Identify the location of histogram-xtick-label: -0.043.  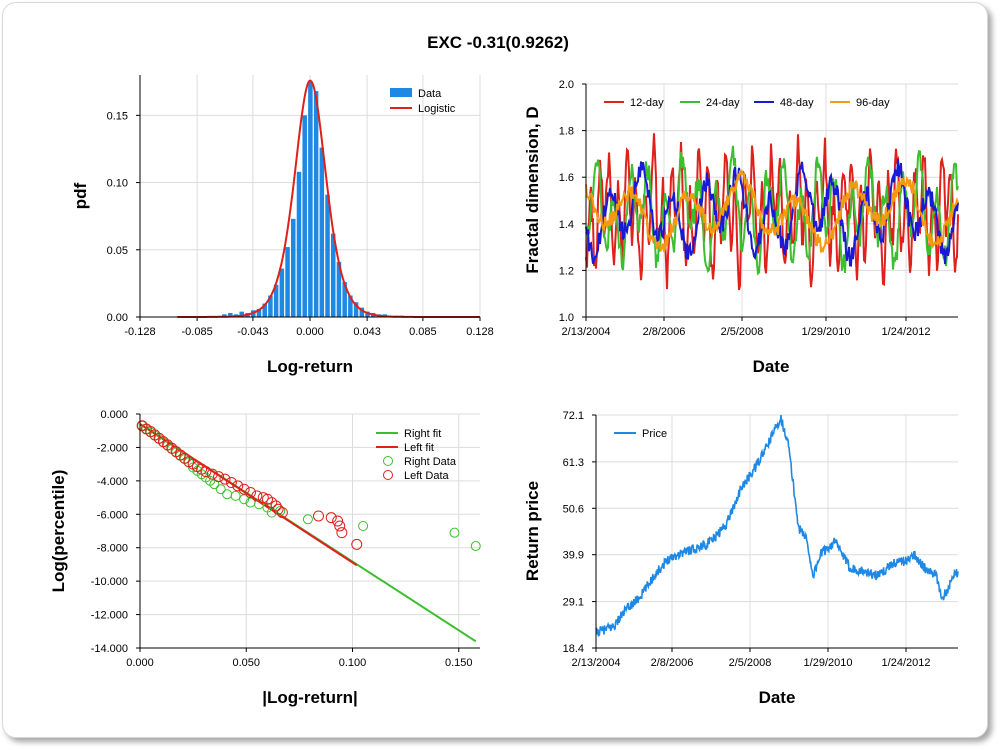
(252, 332).